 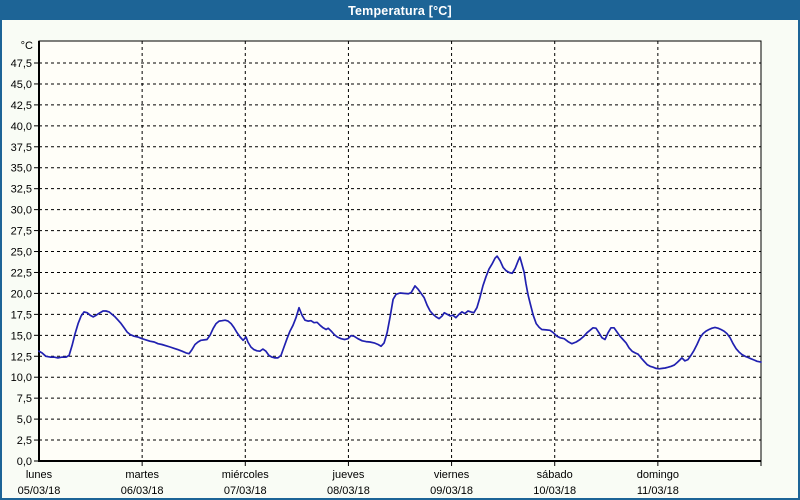 I want to click on y-tick-label: 42,5, so click(x=21, y=106).